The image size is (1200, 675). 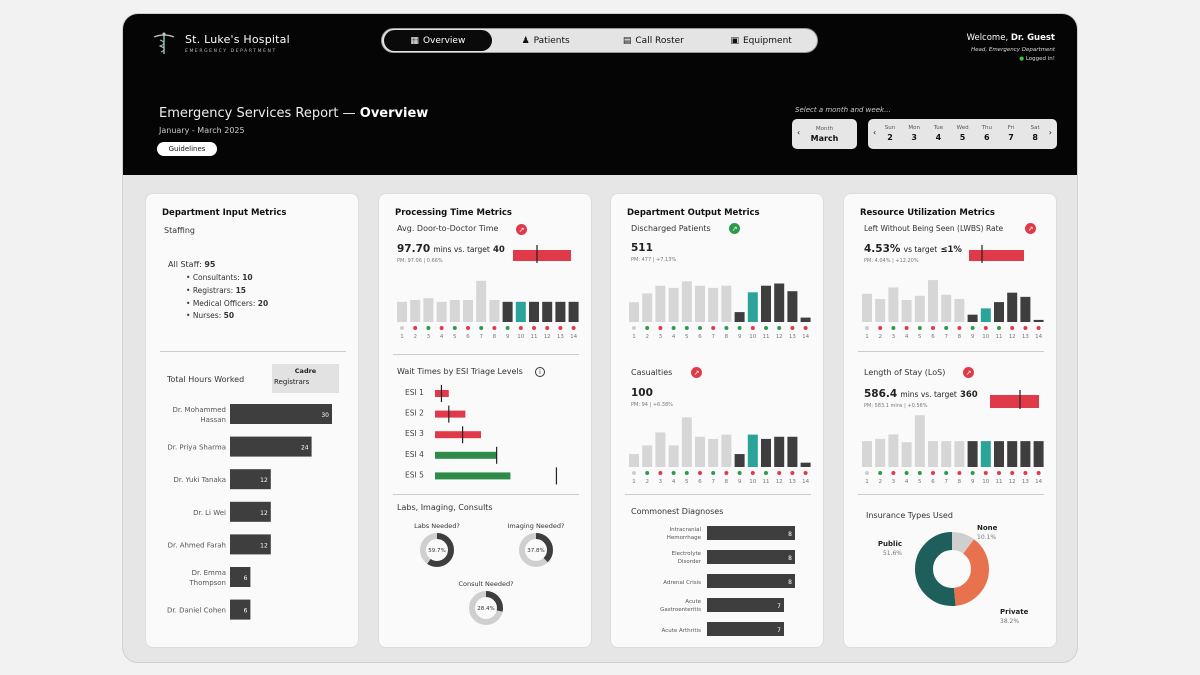 I want to click on diagnosis-label: Disorder, so click(x=690, y=562).